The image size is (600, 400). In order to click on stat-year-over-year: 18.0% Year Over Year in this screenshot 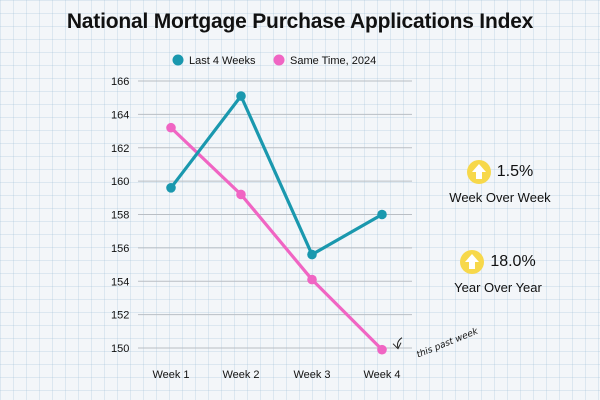, I will do `click(498, 272)`.